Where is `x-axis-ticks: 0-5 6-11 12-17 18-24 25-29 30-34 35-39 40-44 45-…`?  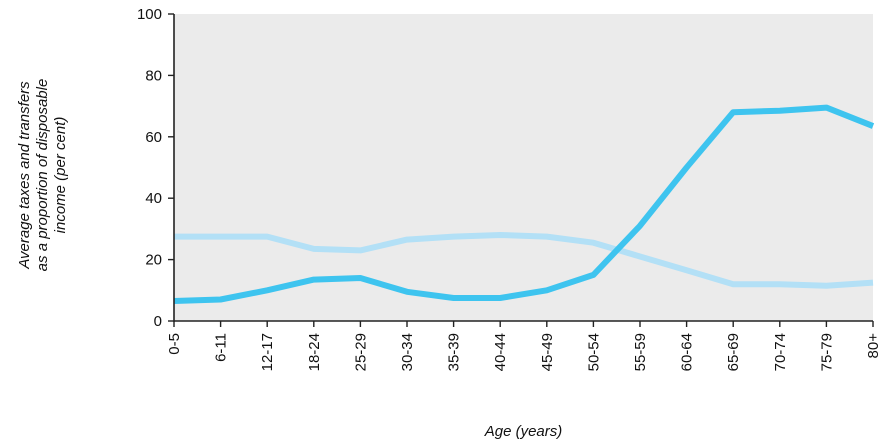 x-axis-ticks: 0-5 6-11 12-17 18-24 25-29 30-34 35-39 40-44 45-… is located at coordinates (522, 346).